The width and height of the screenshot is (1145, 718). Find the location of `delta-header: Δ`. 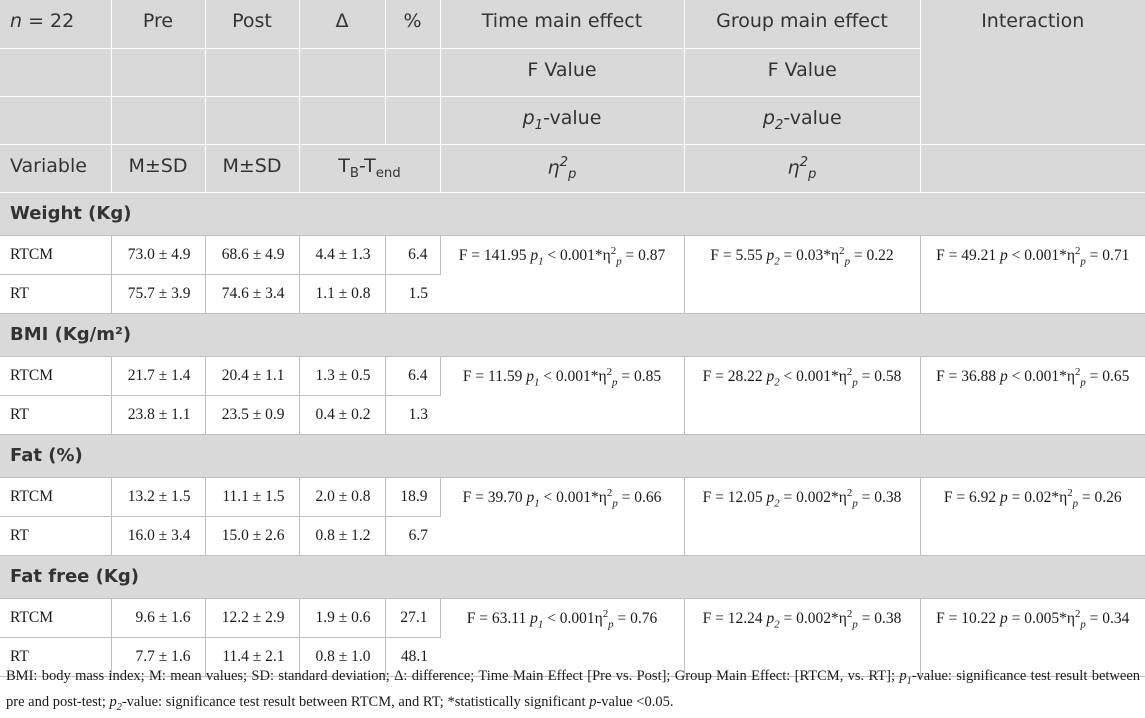

delta-header: Δ is located at coordinates (342, 24).